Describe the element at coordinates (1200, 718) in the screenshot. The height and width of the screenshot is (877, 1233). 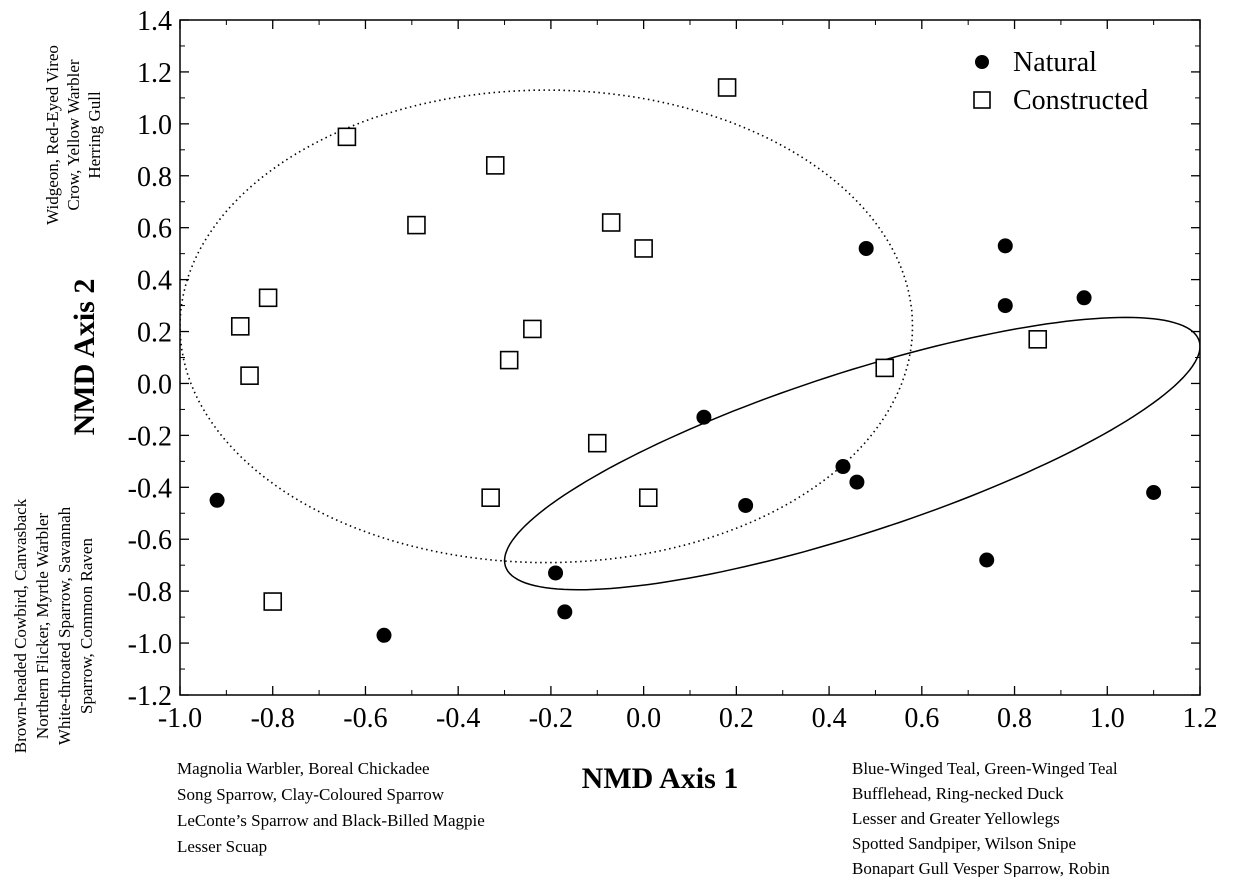
I see `x-tick-label: 1.2` at that location.